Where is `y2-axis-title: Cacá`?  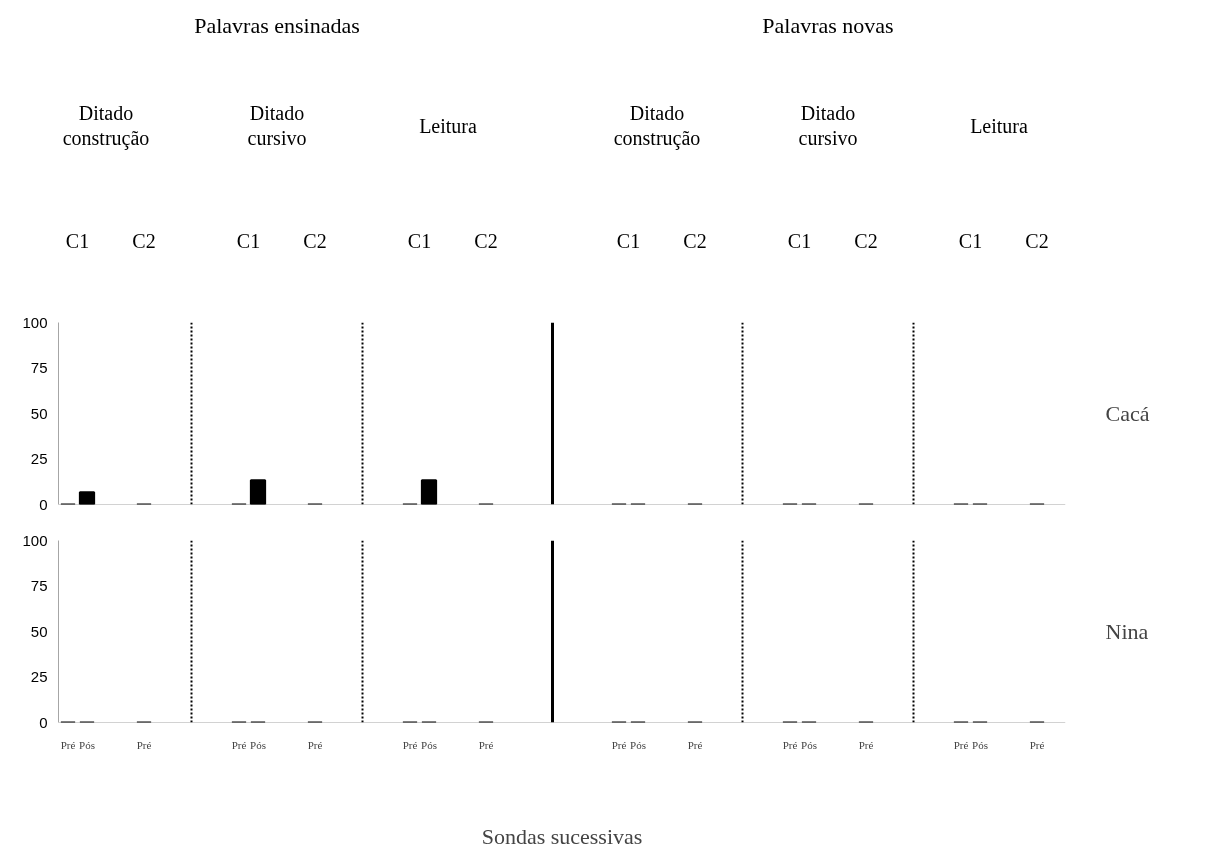 y2-axis-title: Cacá is located at coordinates (1127, 413).